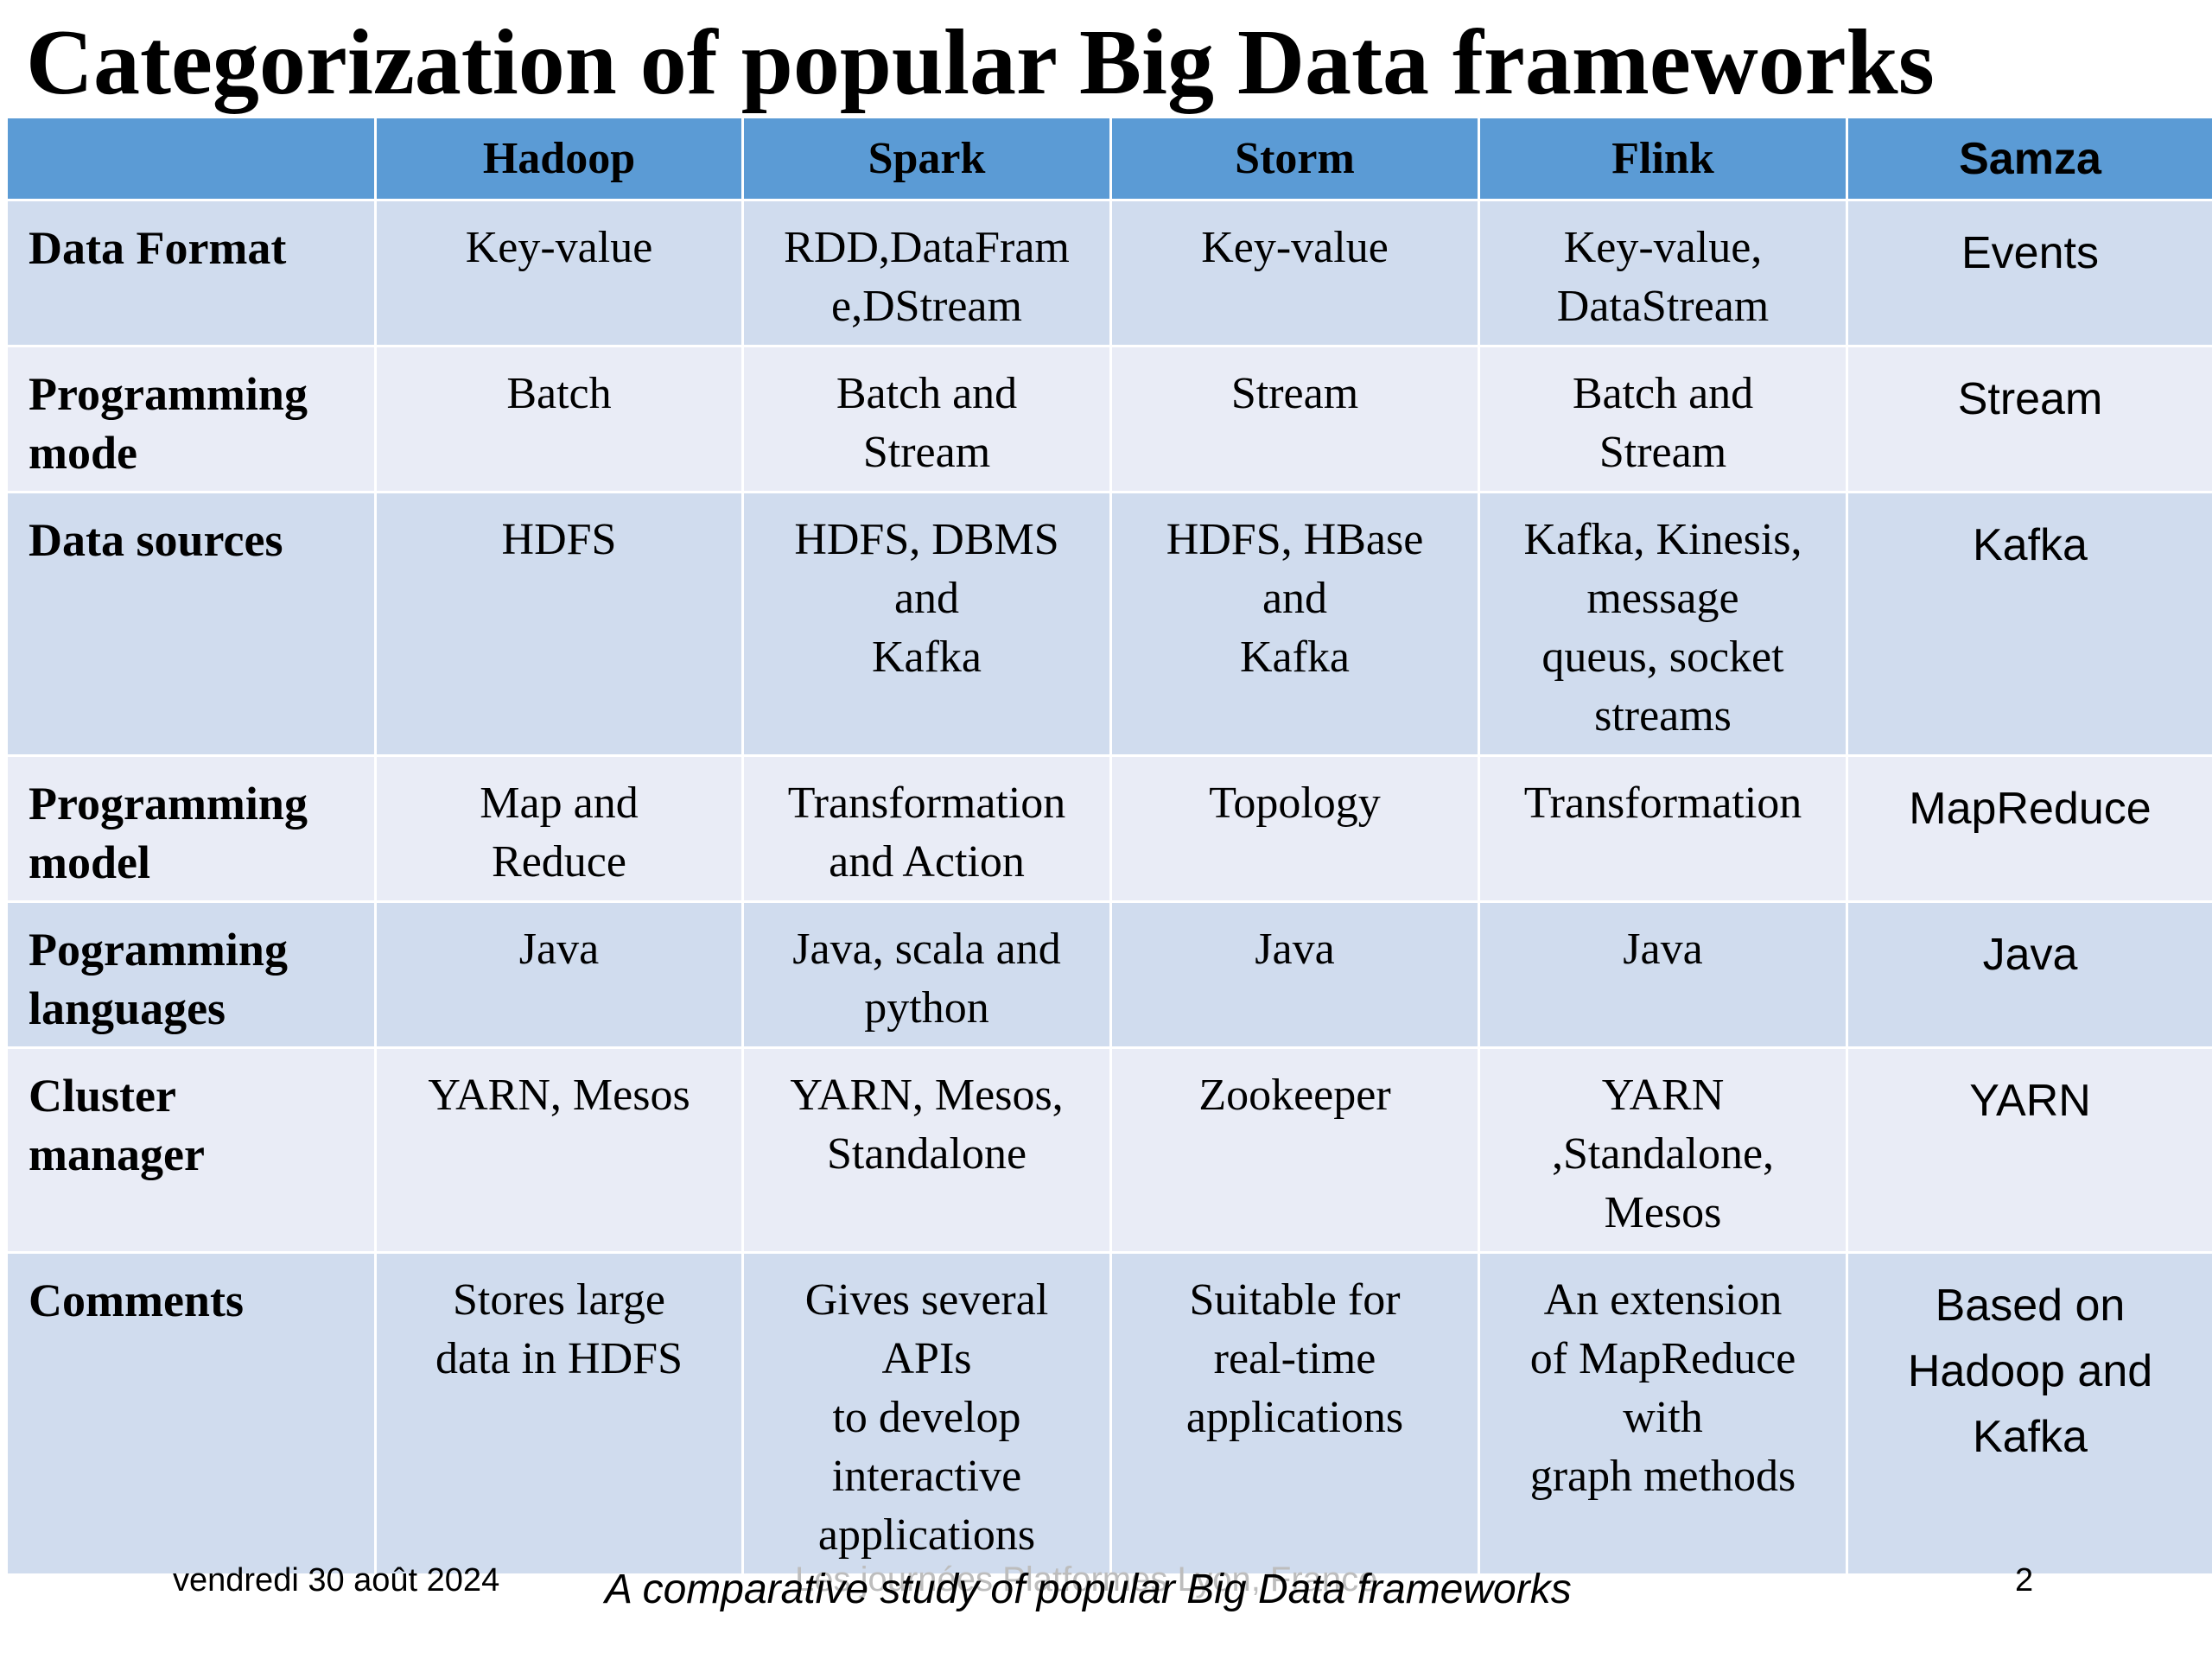  I want to click on cell-storm: Suitable for real-time applications, so click(1294, 1413).